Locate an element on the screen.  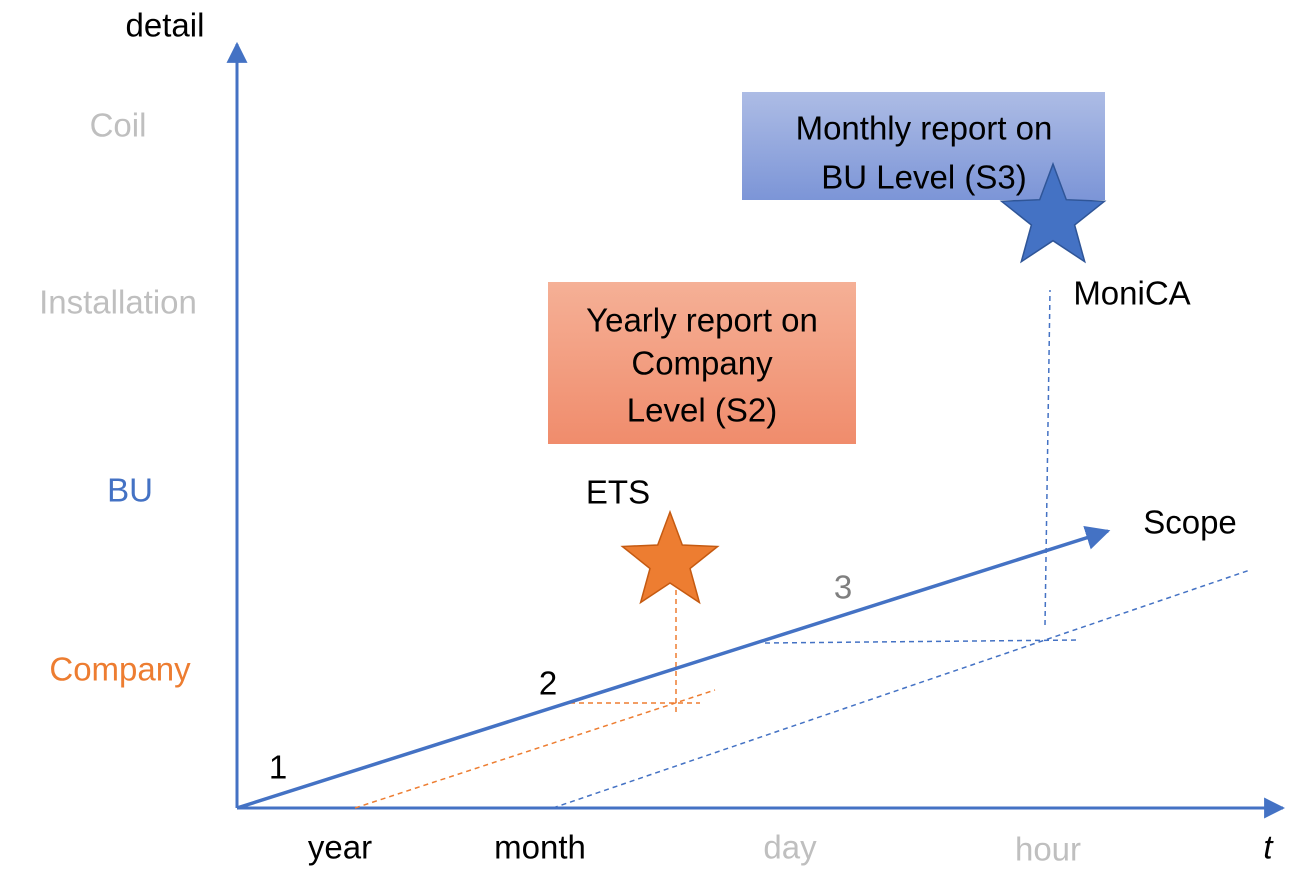
x-level: day is located at coordinates (790, 847).